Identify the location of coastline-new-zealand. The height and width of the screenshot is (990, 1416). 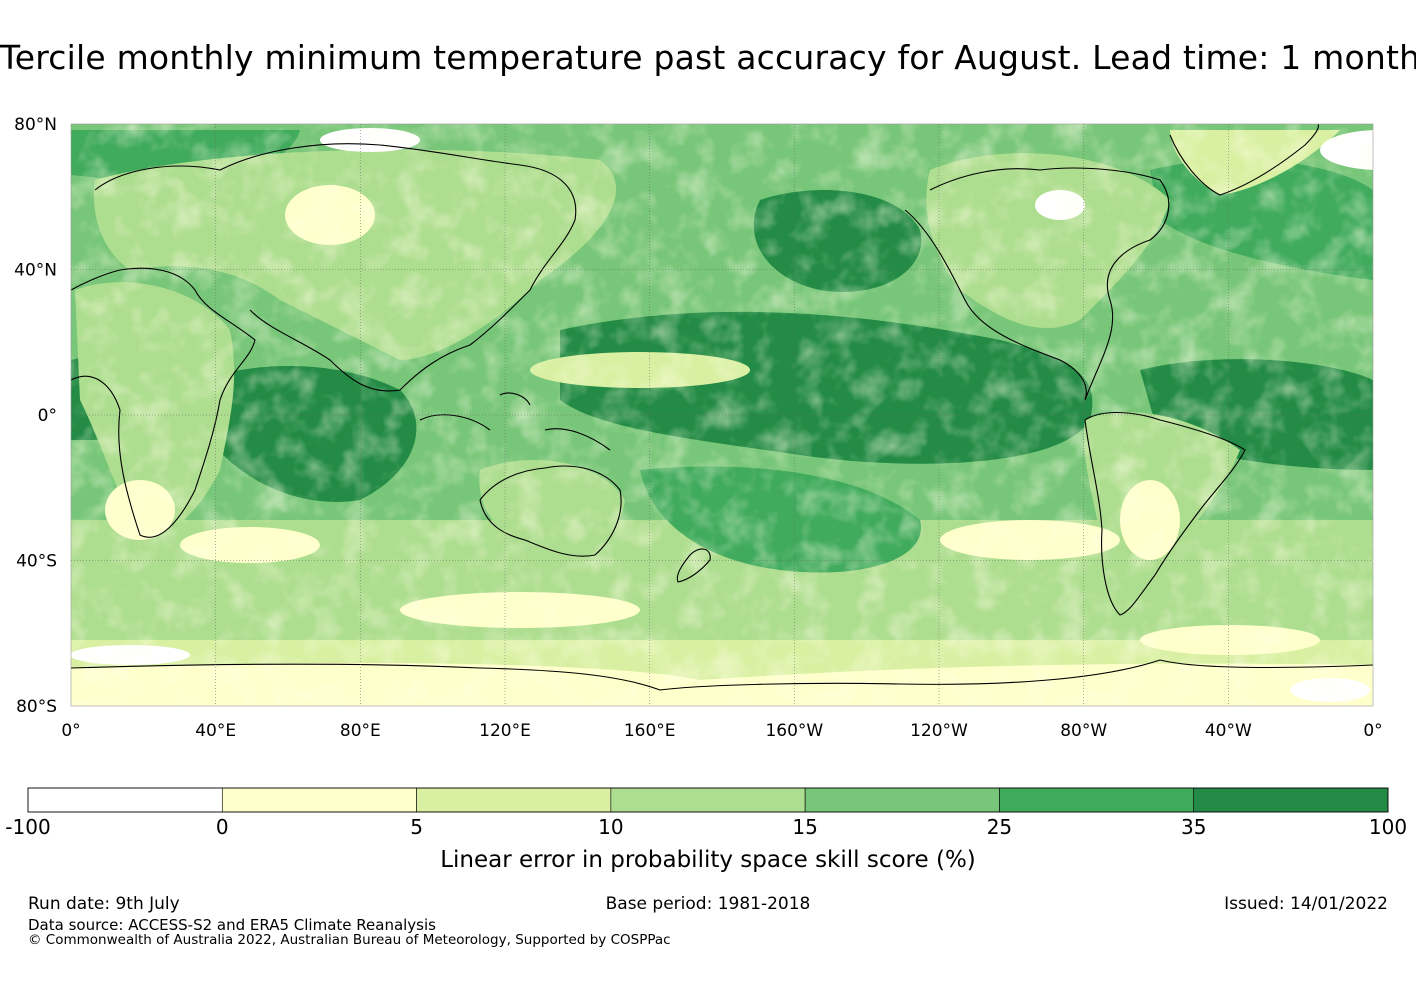
(693, 565).